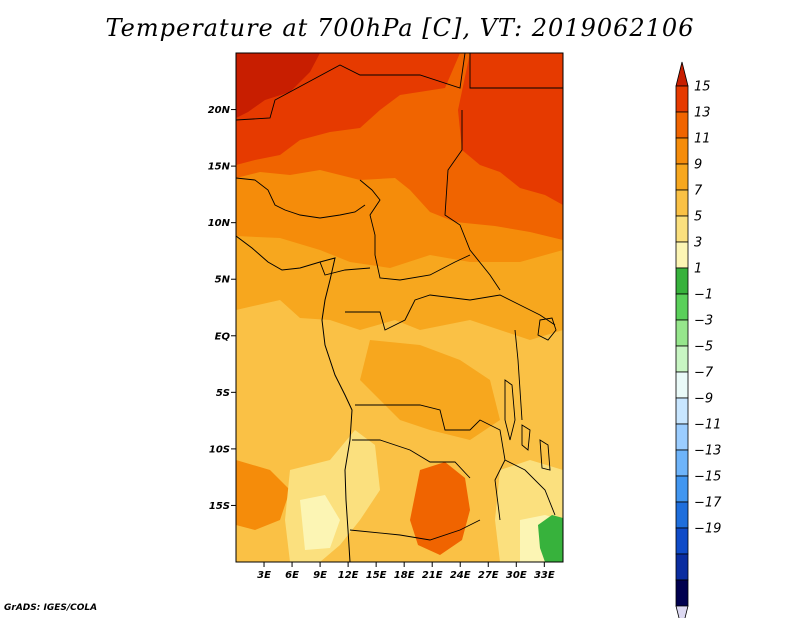 Image resolution: width=800 pixels, height=618 pixels. What do you see at coordinates (292, 575) in the screenshot?
I see `lon-tick-label: 6E` at bounding box center [292, 575].